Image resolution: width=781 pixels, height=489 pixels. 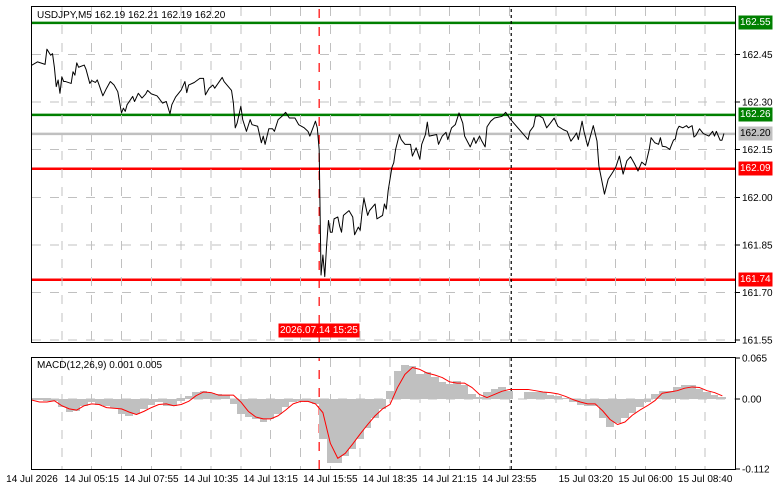 I want to click on x-tick-label: 14 Jul 13:15, so click(x=270, y=479).